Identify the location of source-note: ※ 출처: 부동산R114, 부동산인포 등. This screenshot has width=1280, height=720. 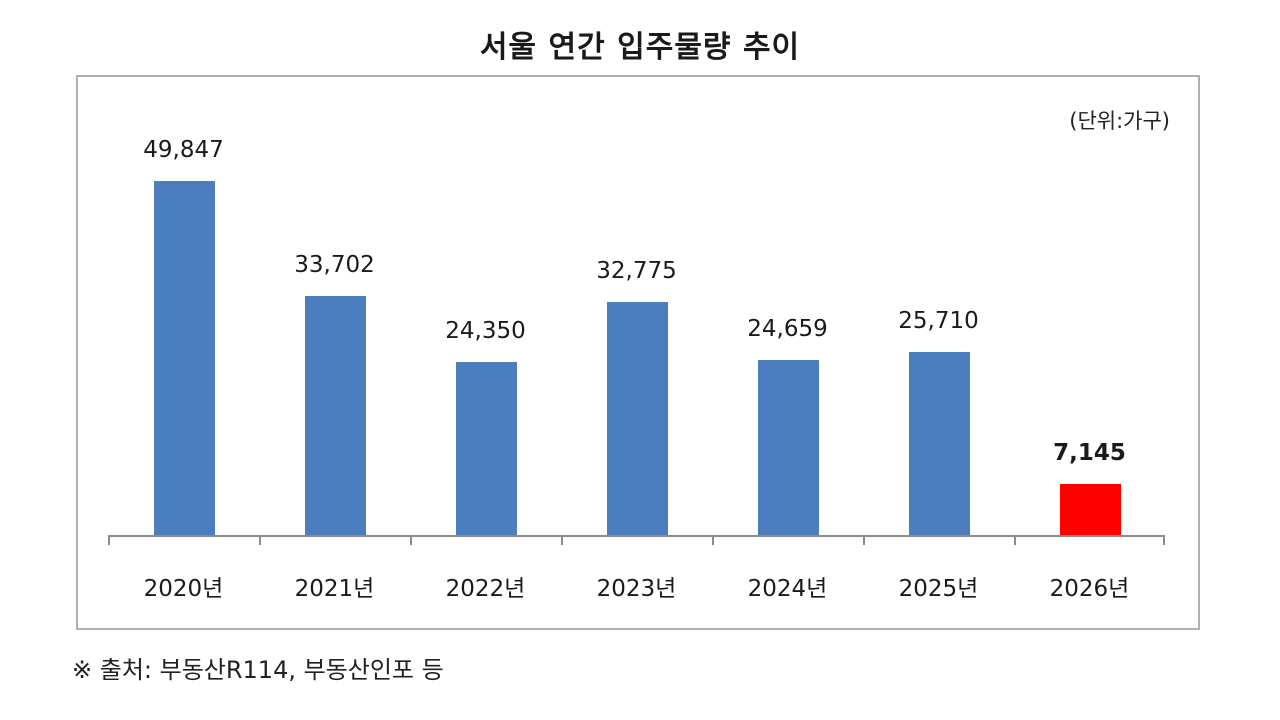
(258, 670).